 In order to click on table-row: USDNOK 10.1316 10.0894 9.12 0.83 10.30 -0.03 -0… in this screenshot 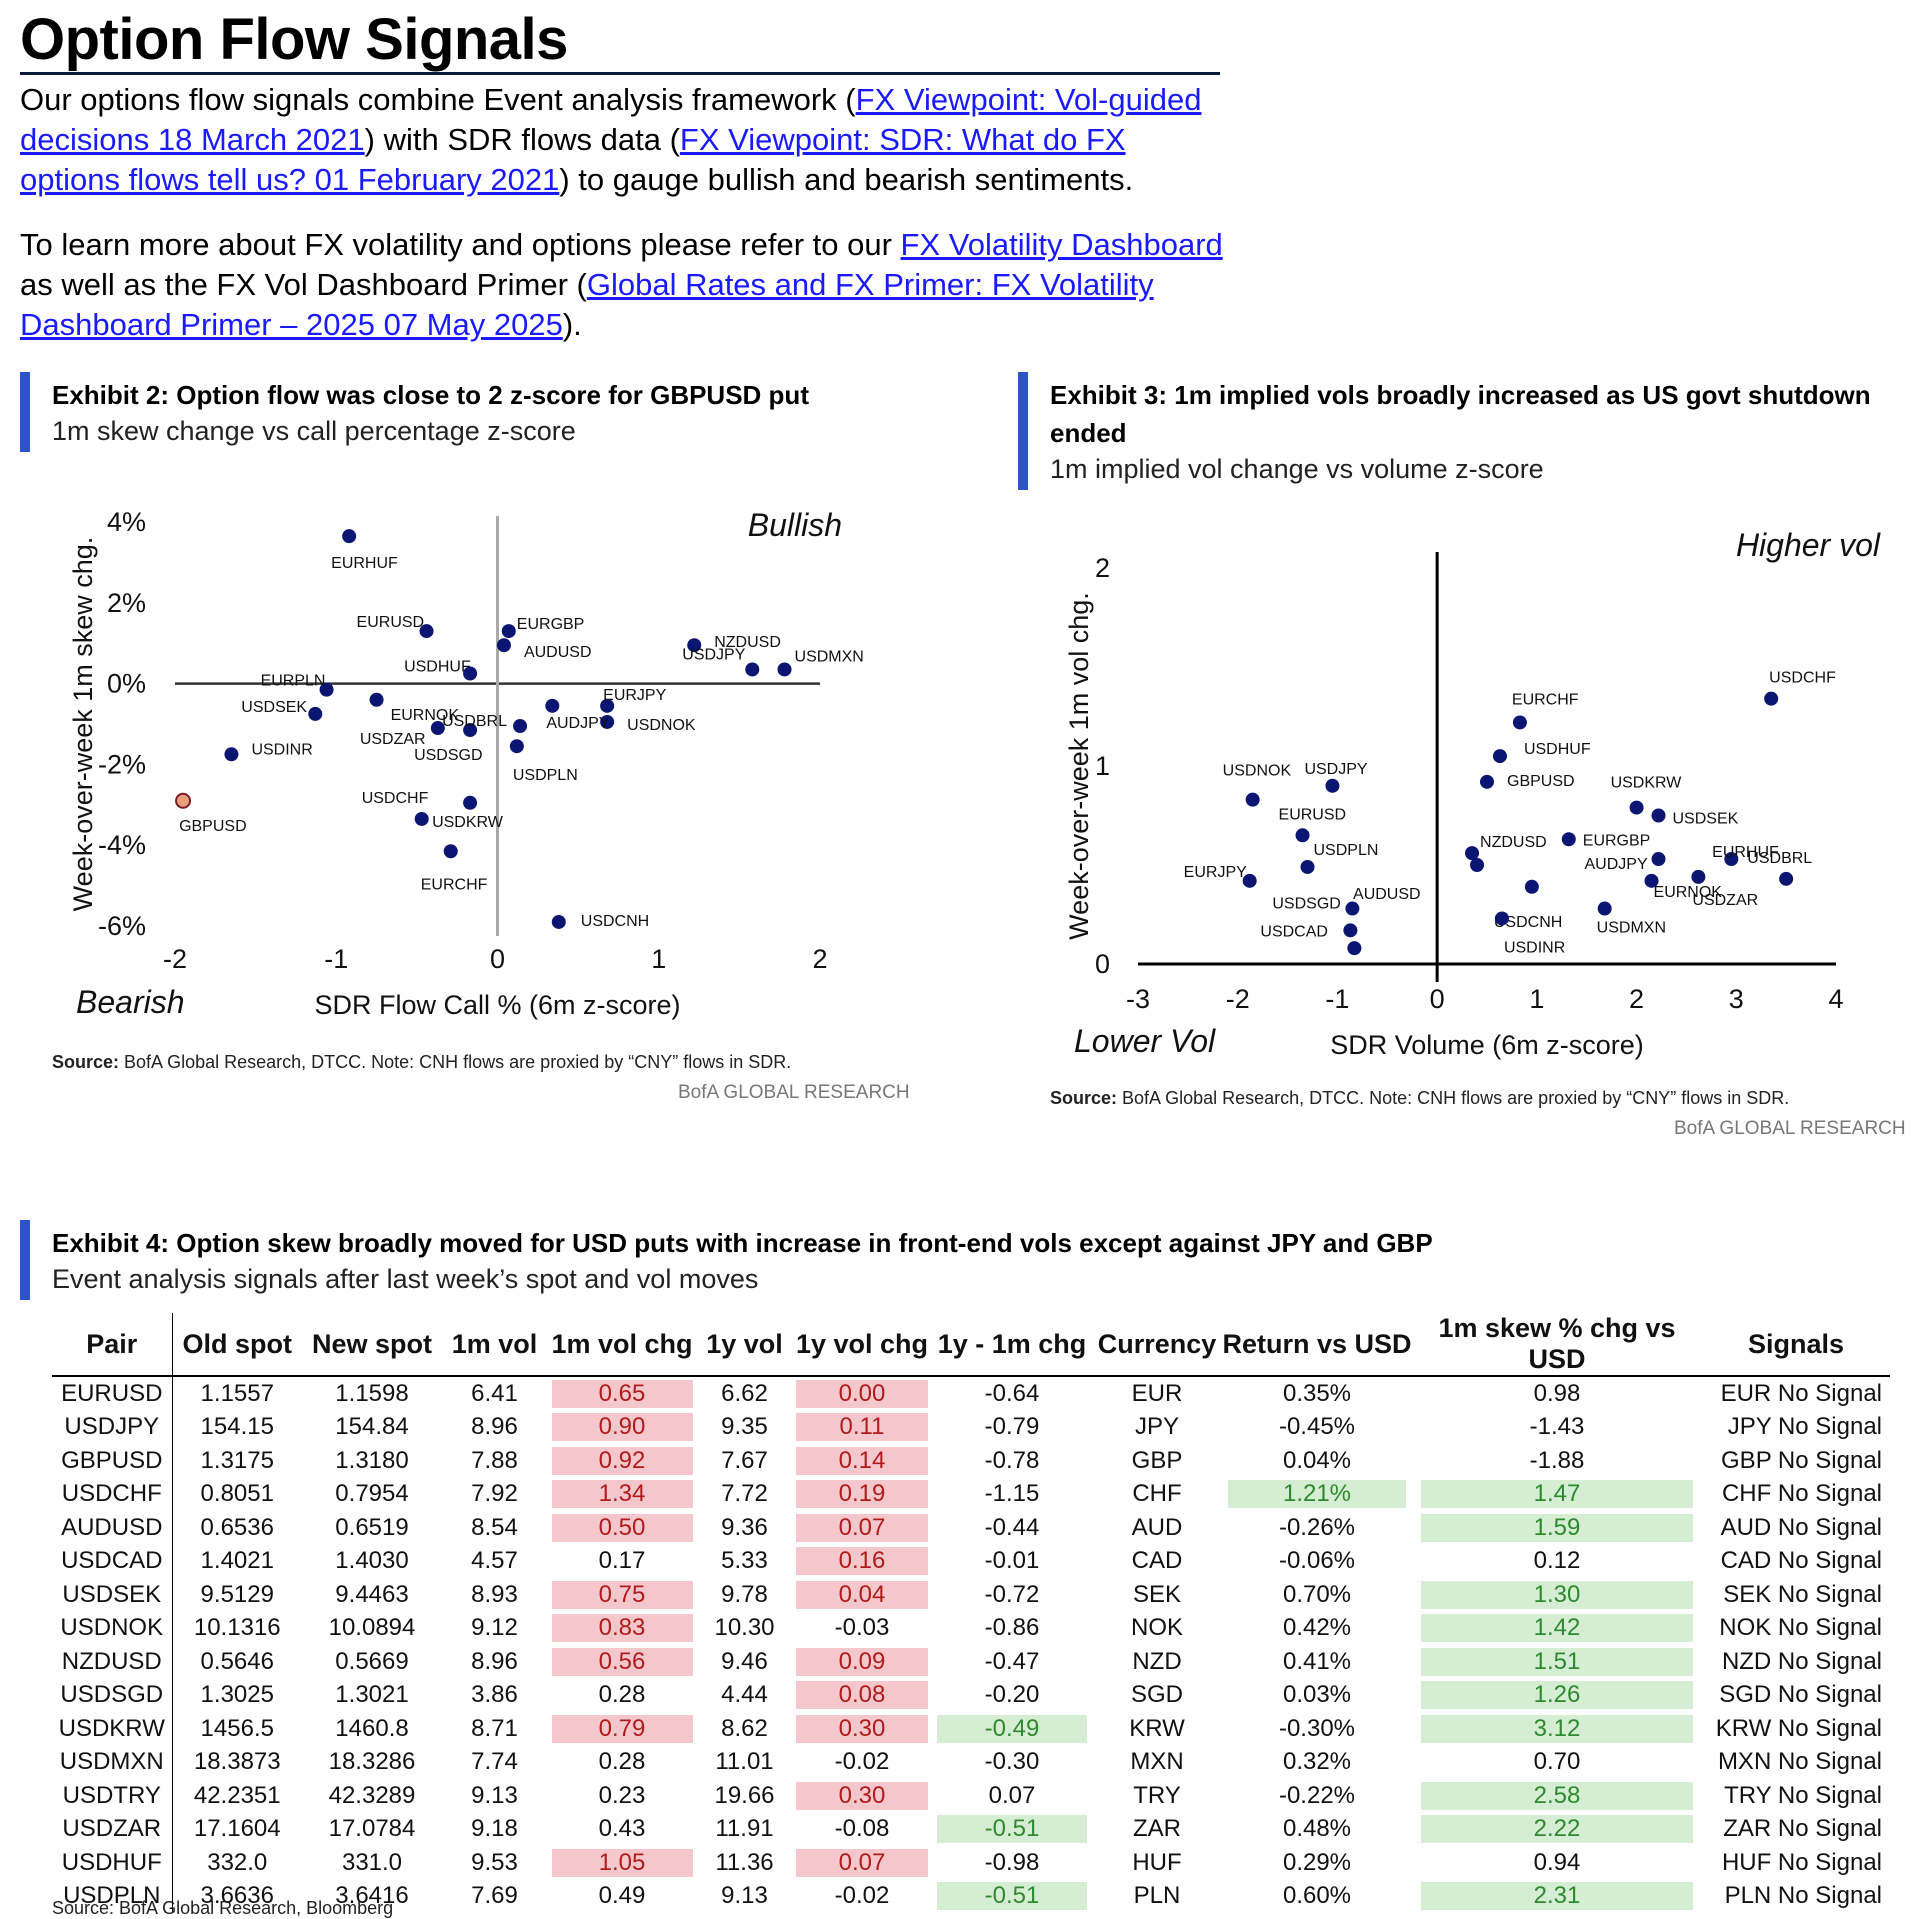, I will do `click(971, 1628)`.